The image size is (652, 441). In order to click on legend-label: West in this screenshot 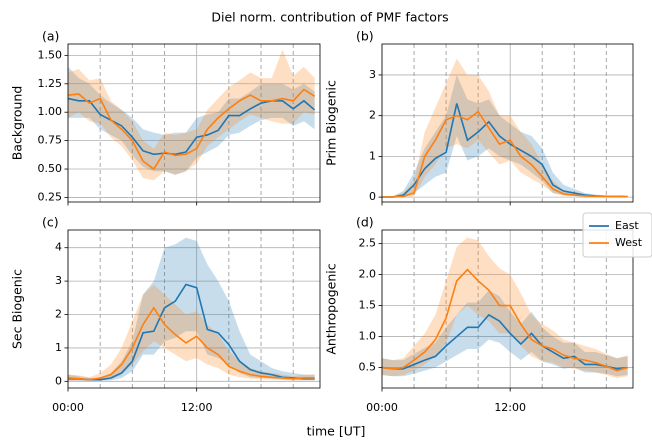, I will do `click(629, 242)`.